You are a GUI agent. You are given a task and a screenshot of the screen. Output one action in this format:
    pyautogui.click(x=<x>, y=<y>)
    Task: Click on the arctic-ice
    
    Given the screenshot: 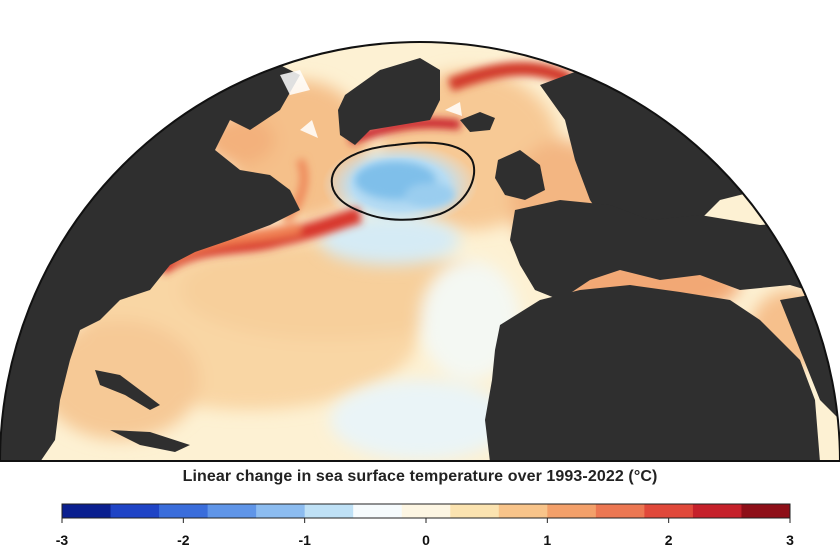 What is the action you would take?
    pyautogui.click(x=371, y=104)
    